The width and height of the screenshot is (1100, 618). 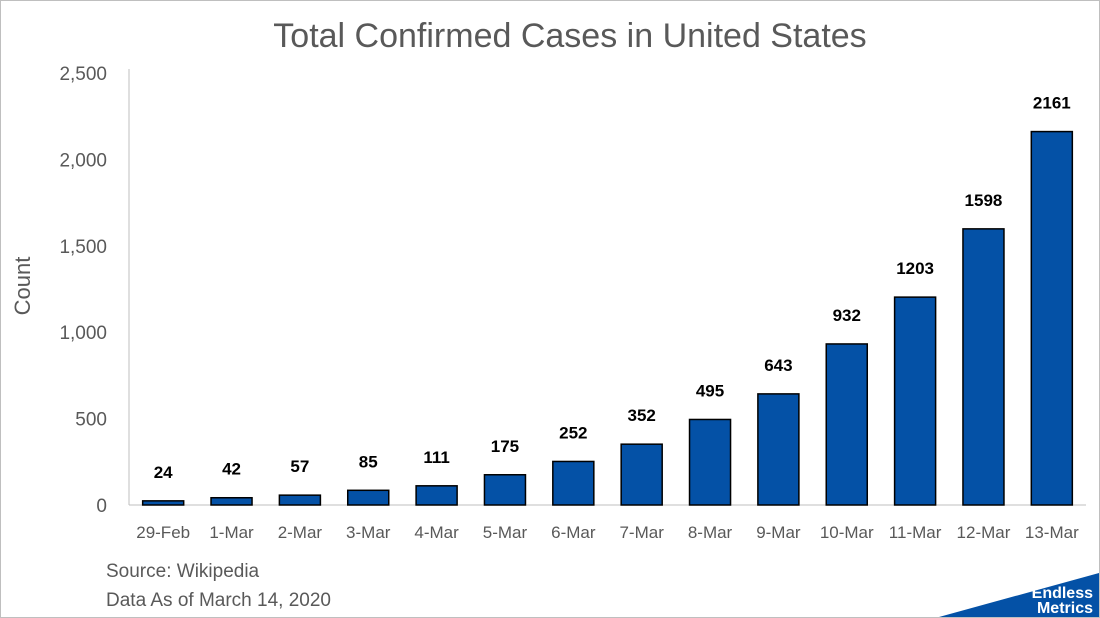 I want to click on x-tick-label: 5-Mar, so click(x=505, y=532).